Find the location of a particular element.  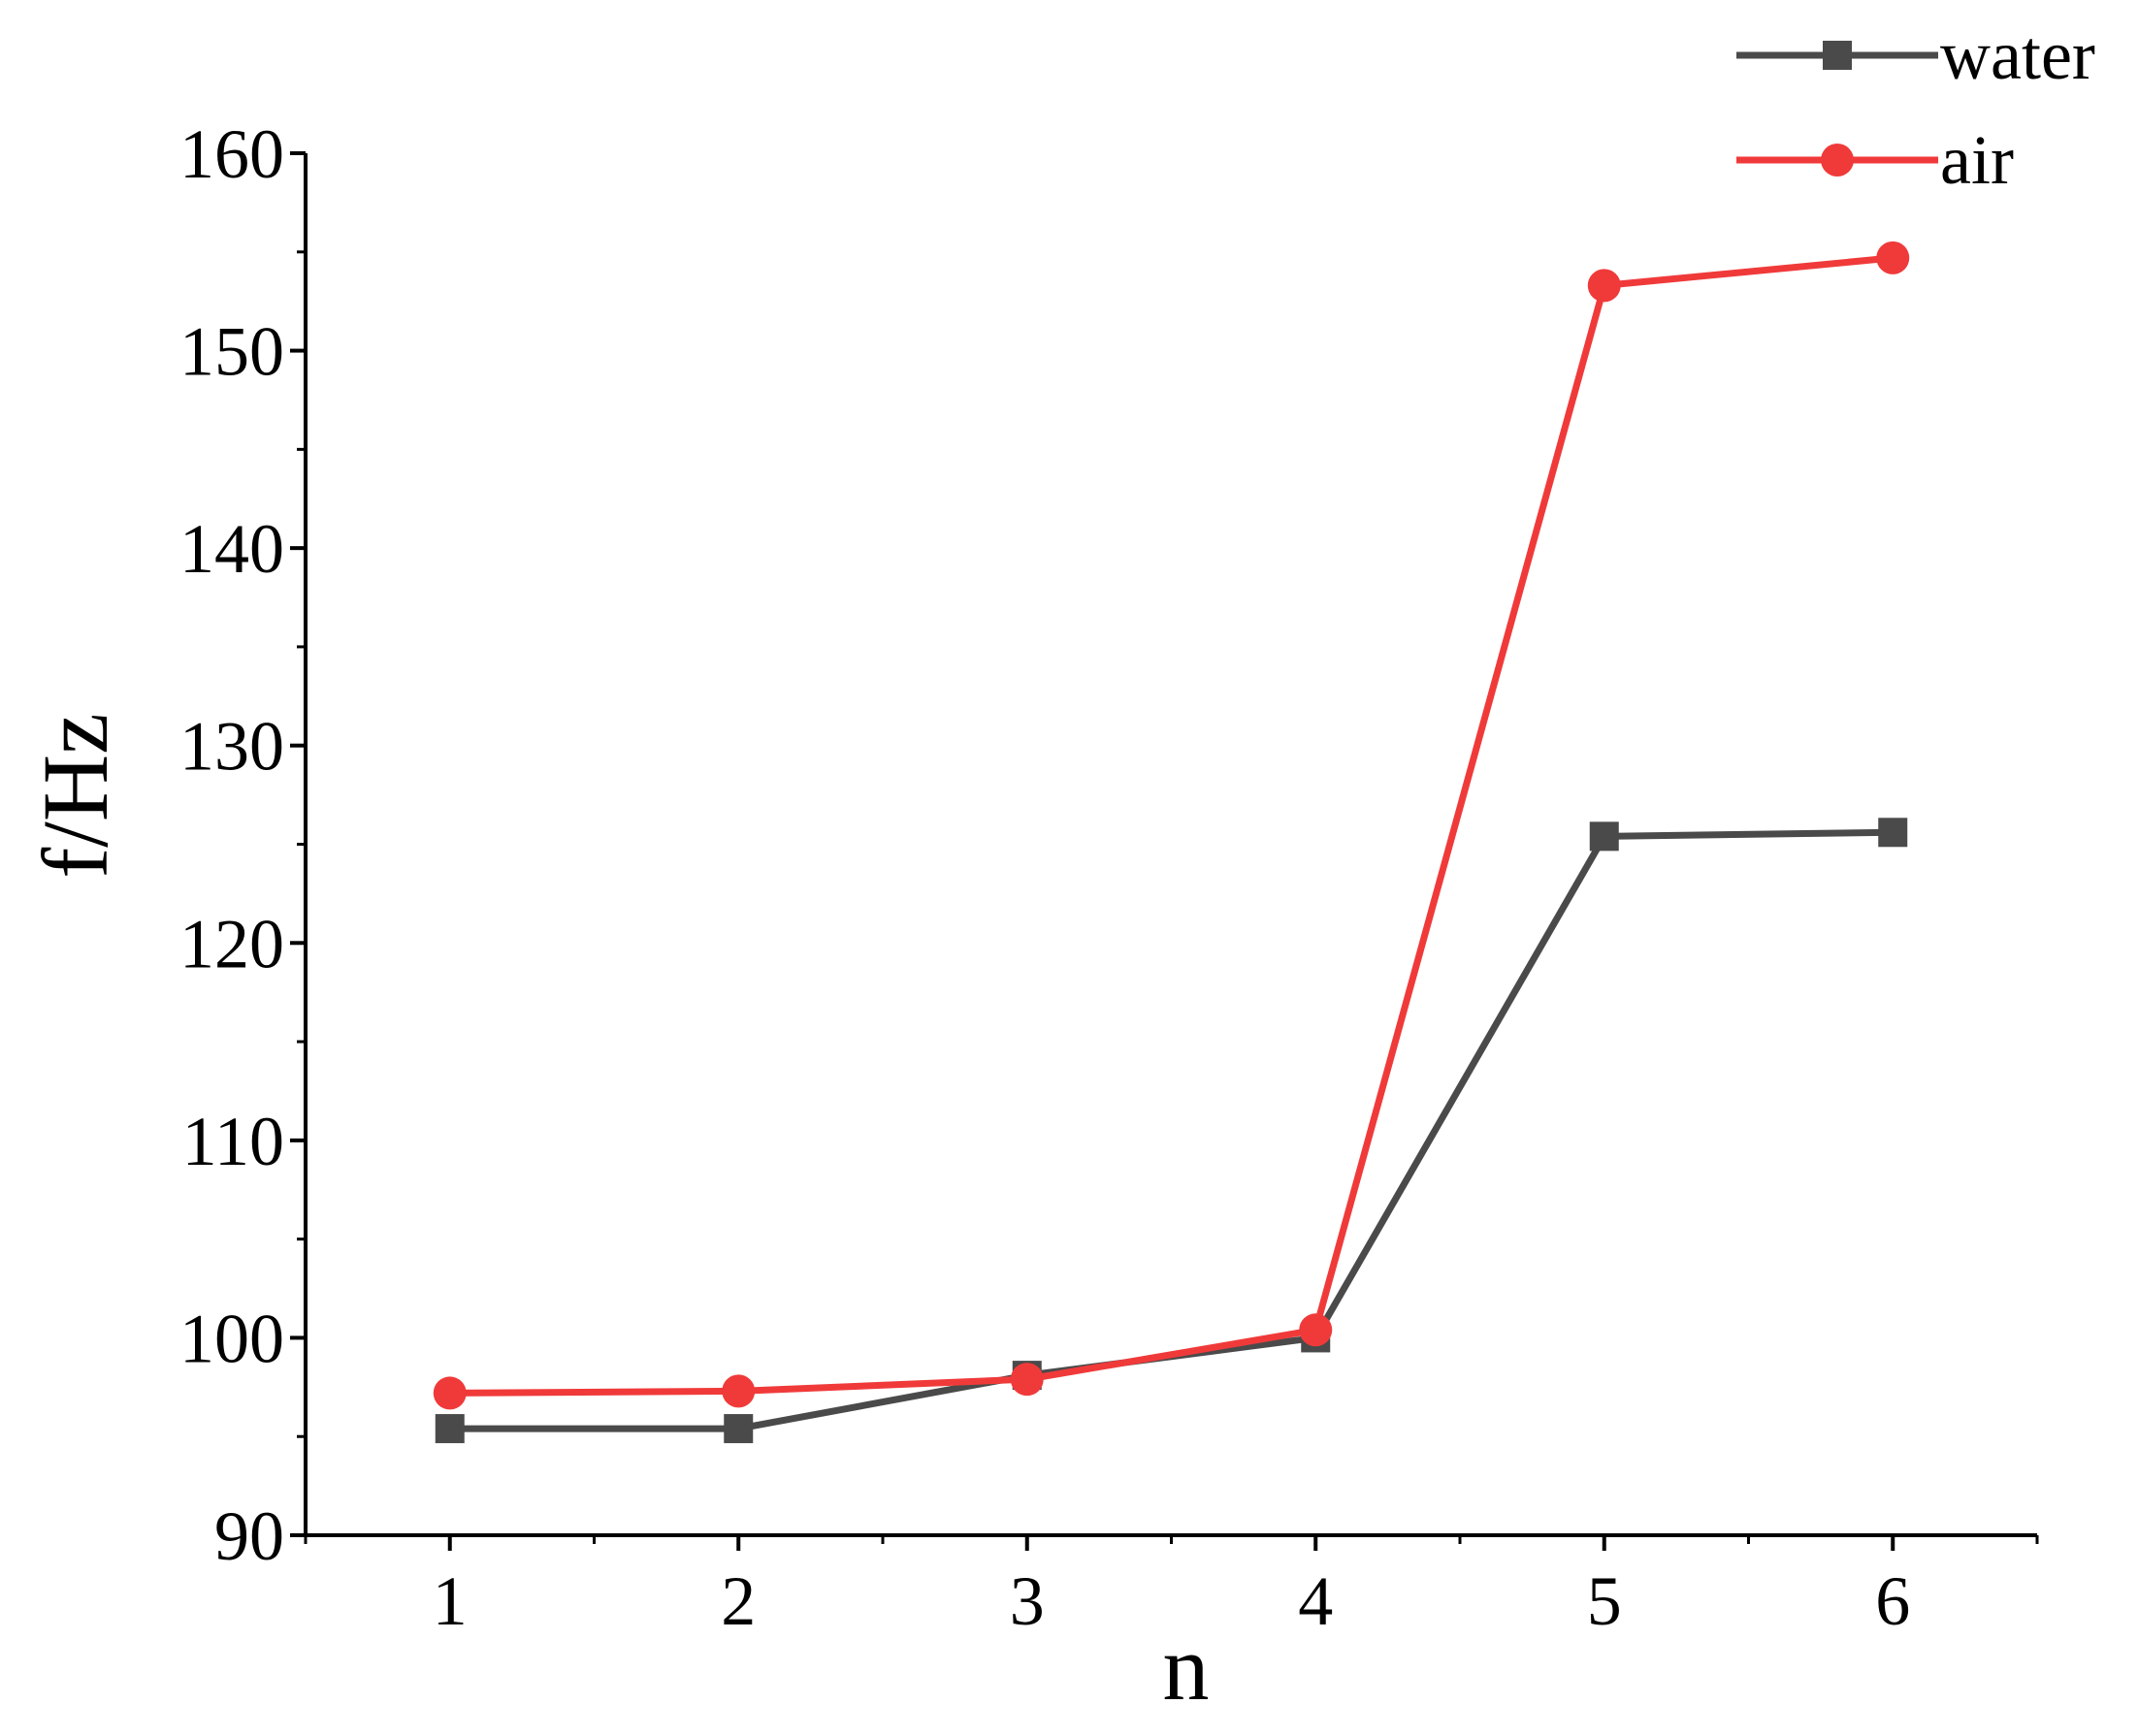

x-tick-label: 3 is located at coordinates (1028, 1601).